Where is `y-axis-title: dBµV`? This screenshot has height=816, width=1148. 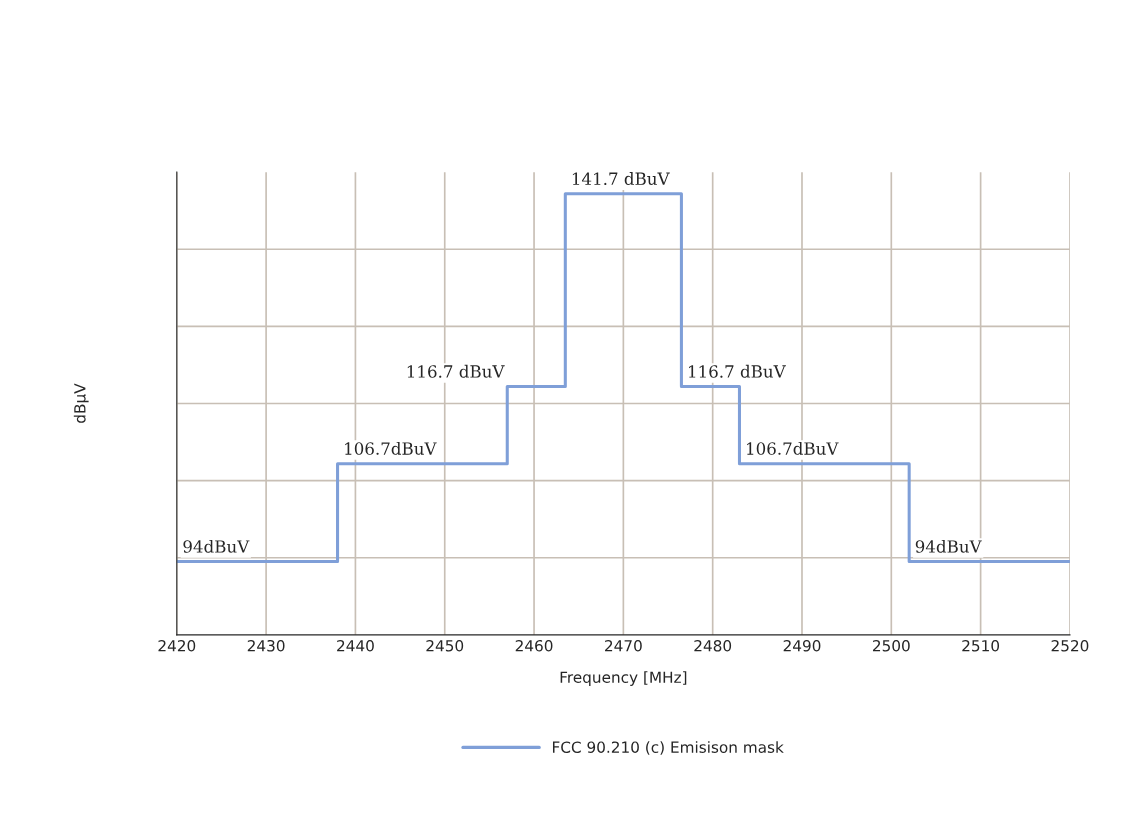 y-axis-title: dBµV is located at coordinates (81, 403).